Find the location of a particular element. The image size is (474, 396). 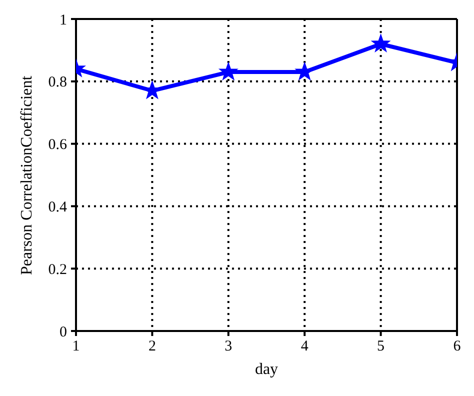

y-tick-label: 0.2 is located at coordinates (57, 270).